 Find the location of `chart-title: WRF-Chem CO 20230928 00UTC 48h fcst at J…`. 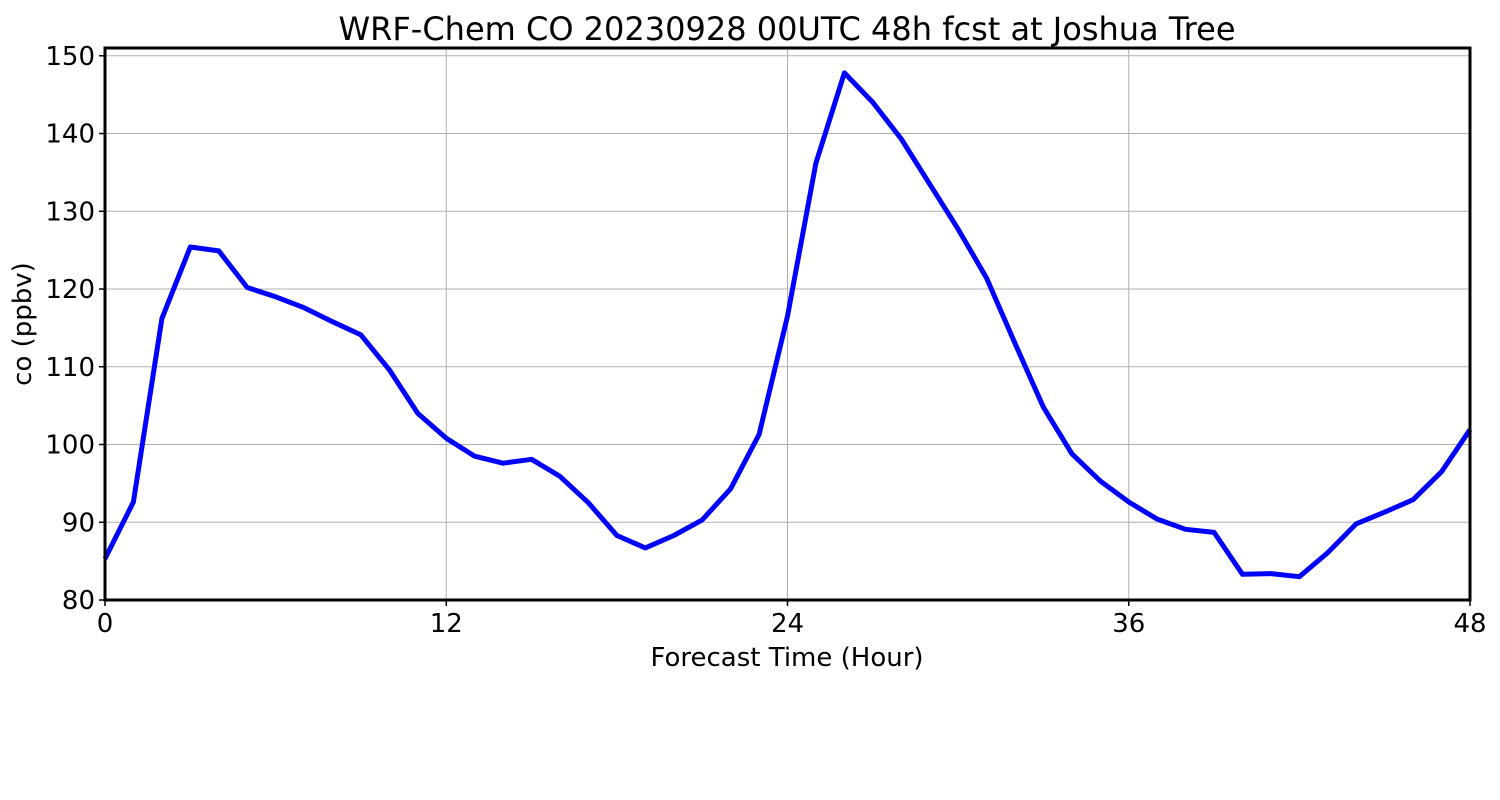

chart-title: WRF-Chem CO 20230928 00UTC 48h fcst at J… is located at coordinates (786, 29).